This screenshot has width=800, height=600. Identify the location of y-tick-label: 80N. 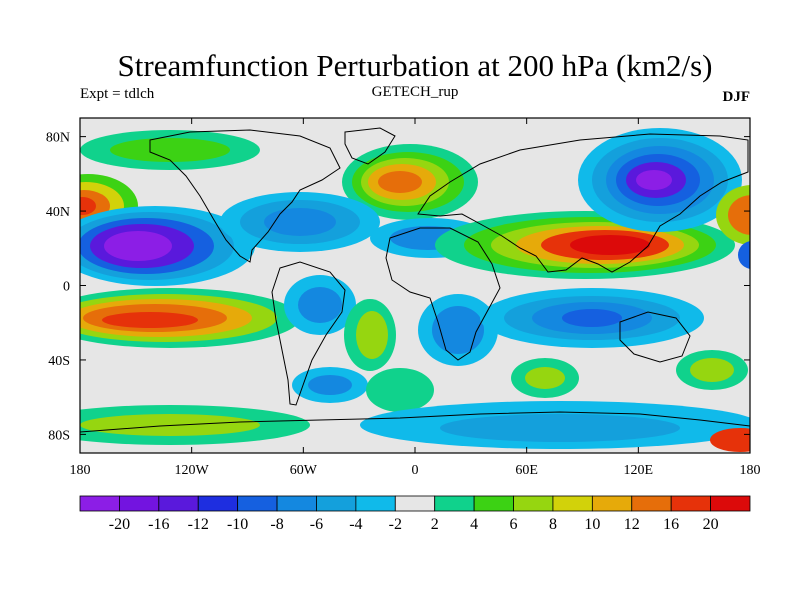
(58, 138).